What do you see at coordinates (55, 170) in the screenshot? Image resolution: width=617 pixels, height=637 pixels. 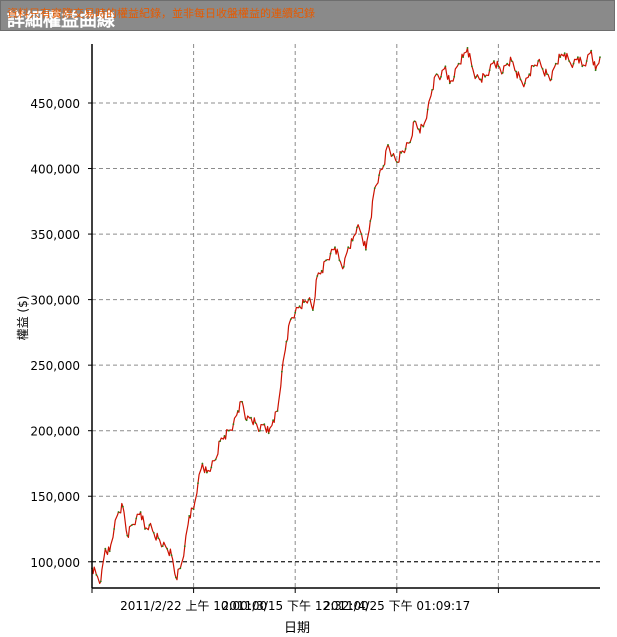 I see `y-tick-label: 400,000` at bounding box center [55, 170].